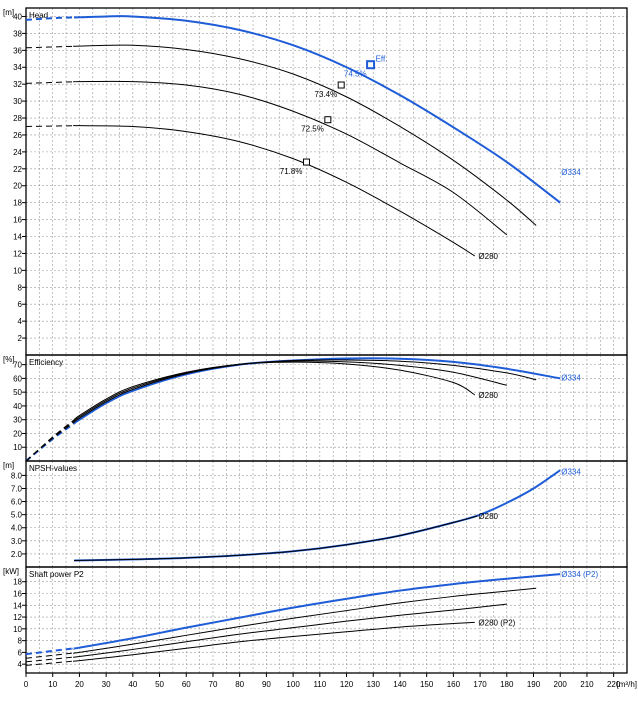 This screenshot has height=704, width=638. I want to click on x-tick-label: 190, so click(534, 684).